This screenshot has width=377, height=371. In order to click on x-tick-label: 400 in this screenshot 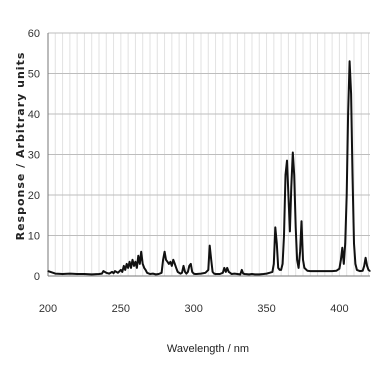, I will do `click(339, 309)`.